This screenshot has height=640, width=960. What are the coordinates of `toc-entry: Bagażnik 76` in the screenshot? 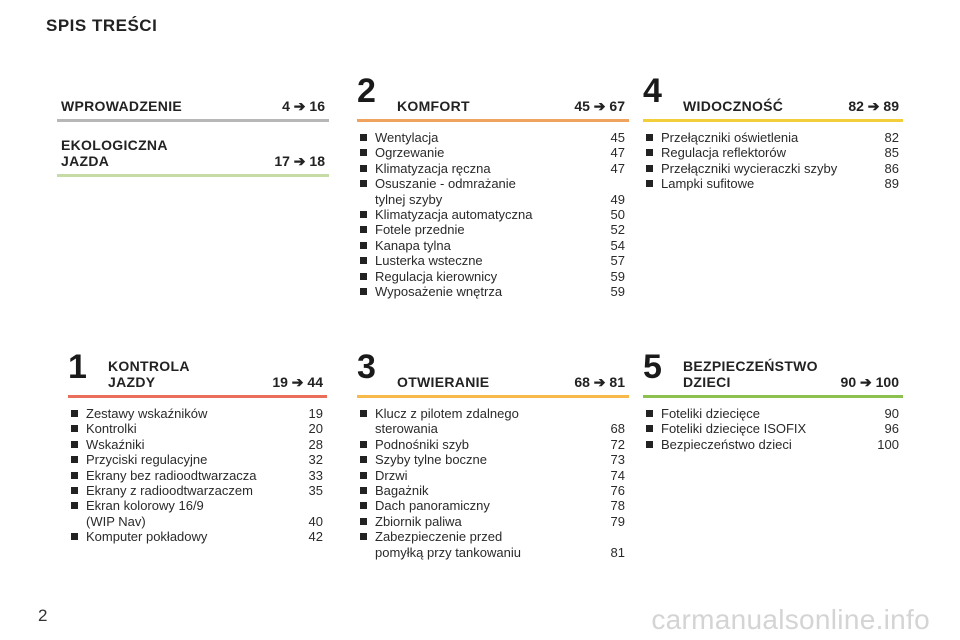 It's located at (493, 490).